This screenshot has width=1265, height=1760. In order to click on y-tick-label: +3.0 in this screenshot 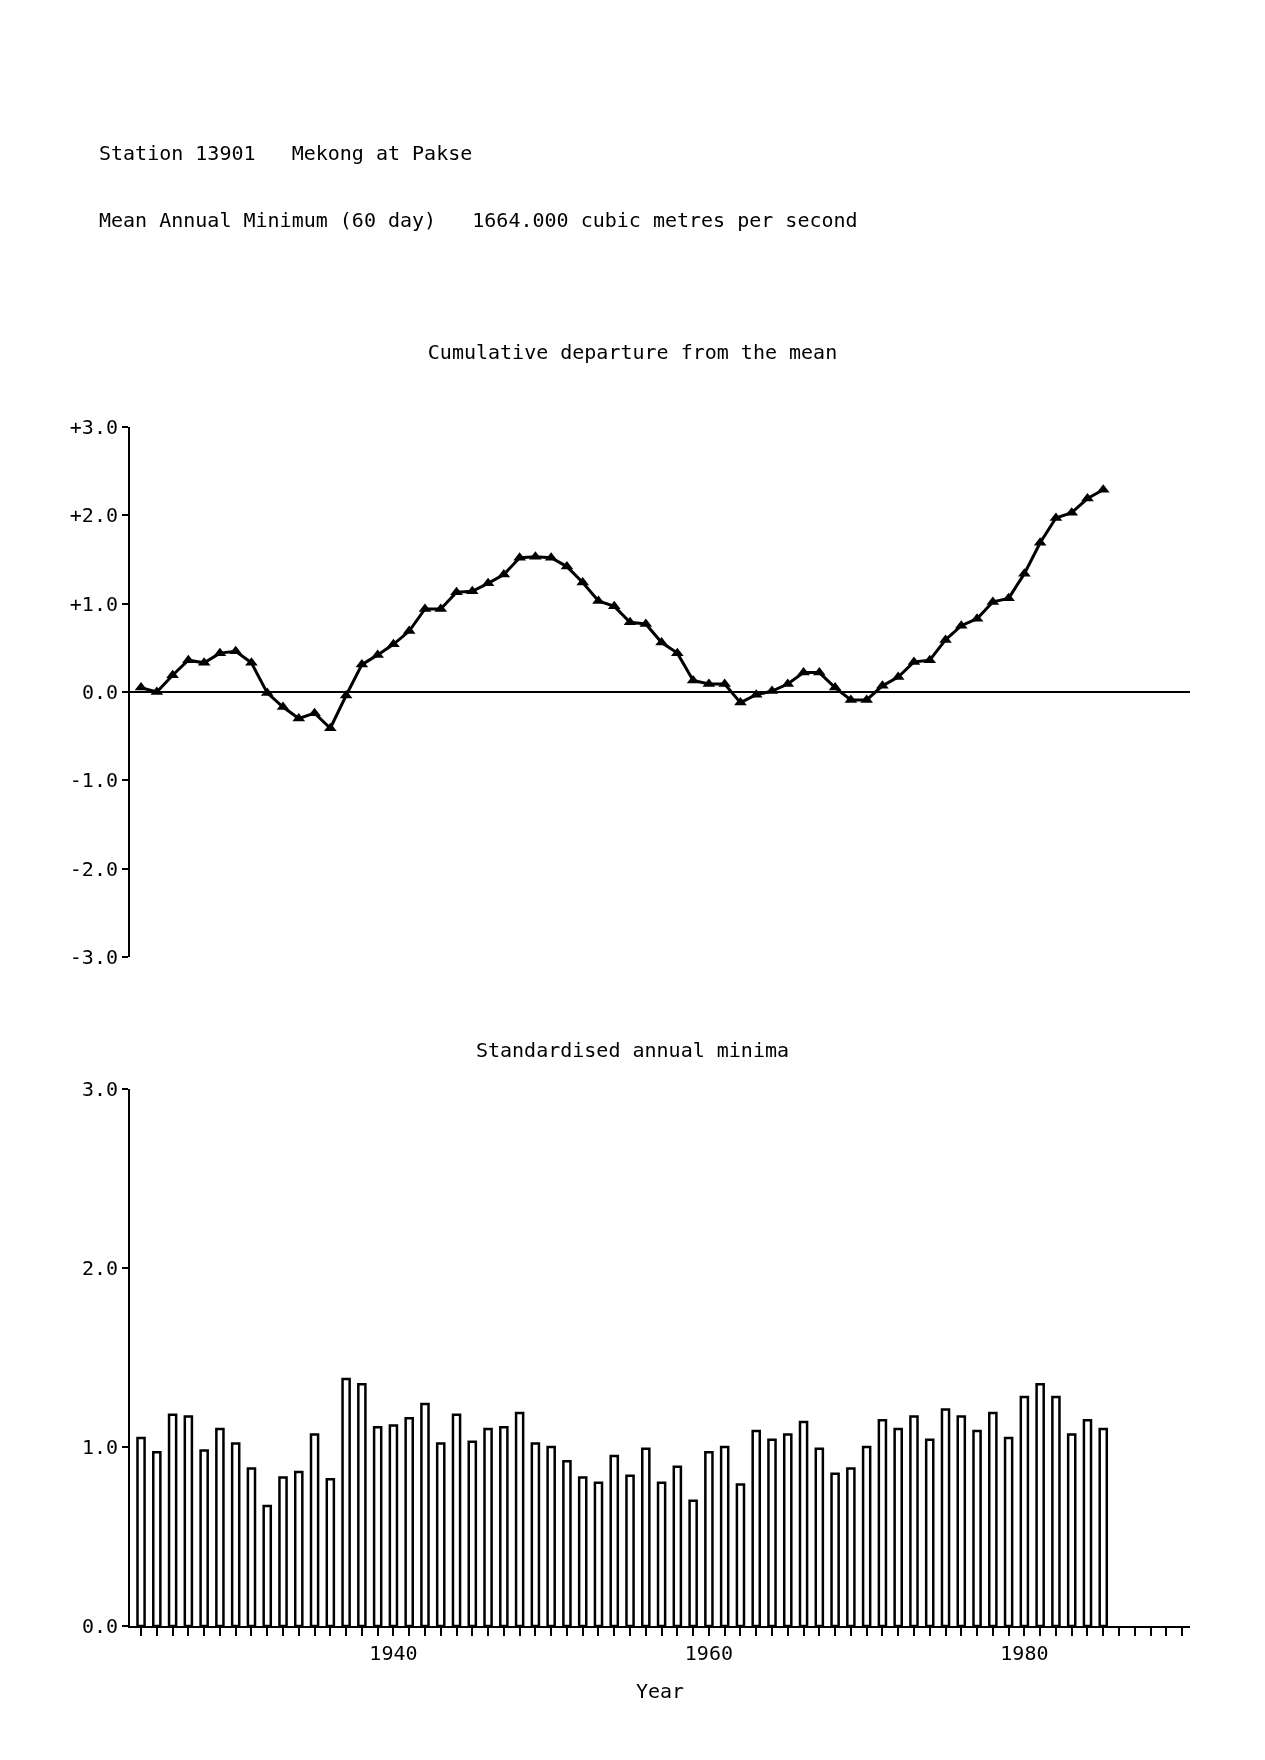, I will do `click(93, 427)`.